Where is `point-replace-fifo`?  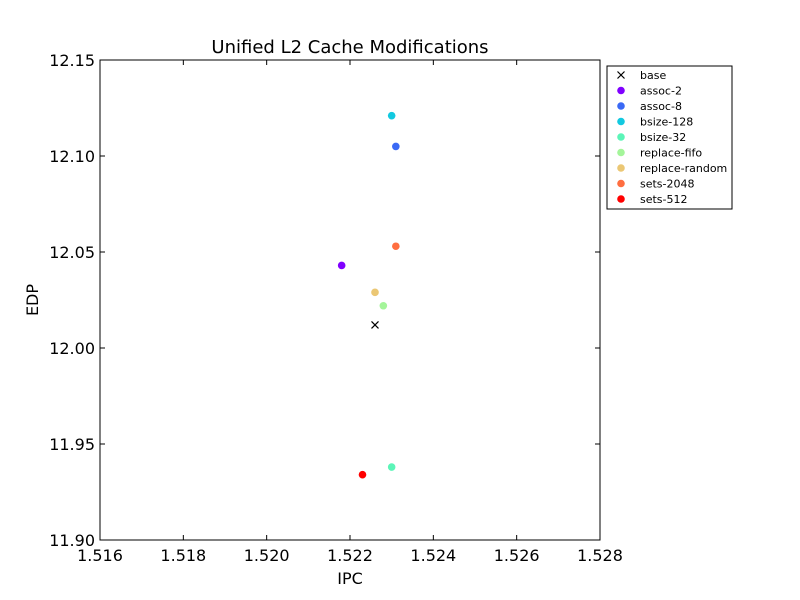 point-replace-fifo is located at coordinates (383, 305).